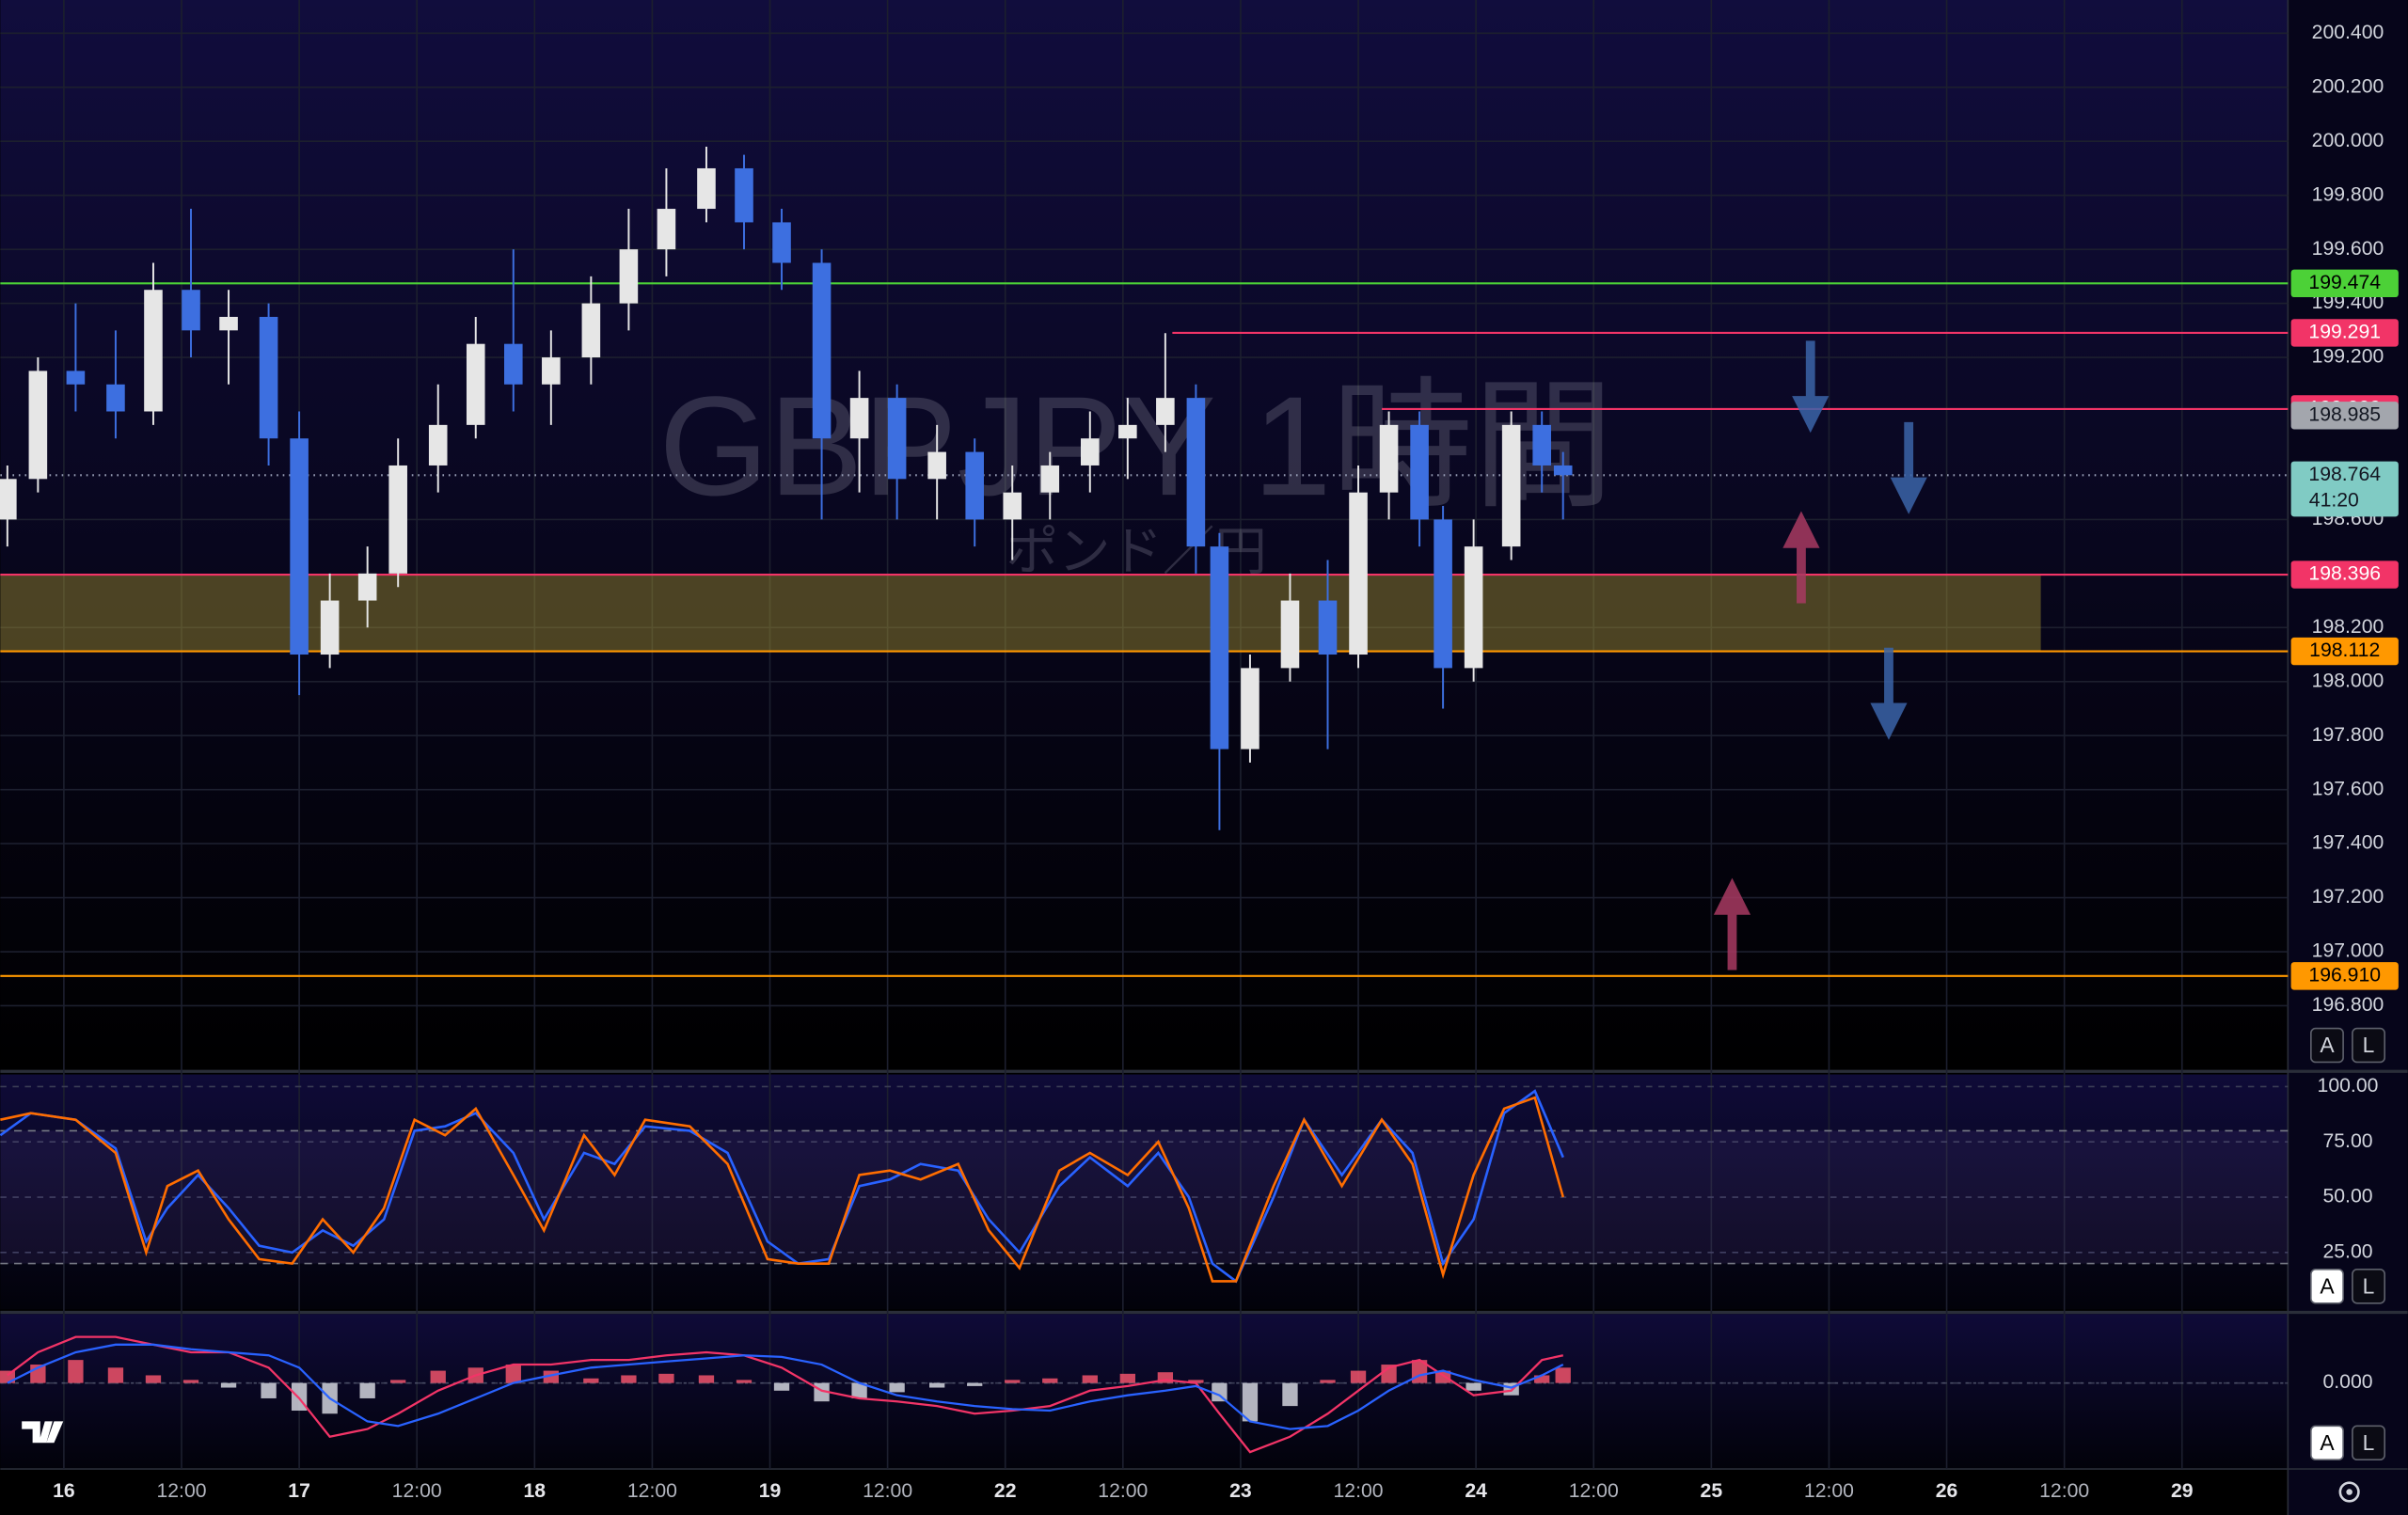  Describe the element at coordinates (2348, 627) in the screenshot. I see `y-tick-label: 198.200` at that location.